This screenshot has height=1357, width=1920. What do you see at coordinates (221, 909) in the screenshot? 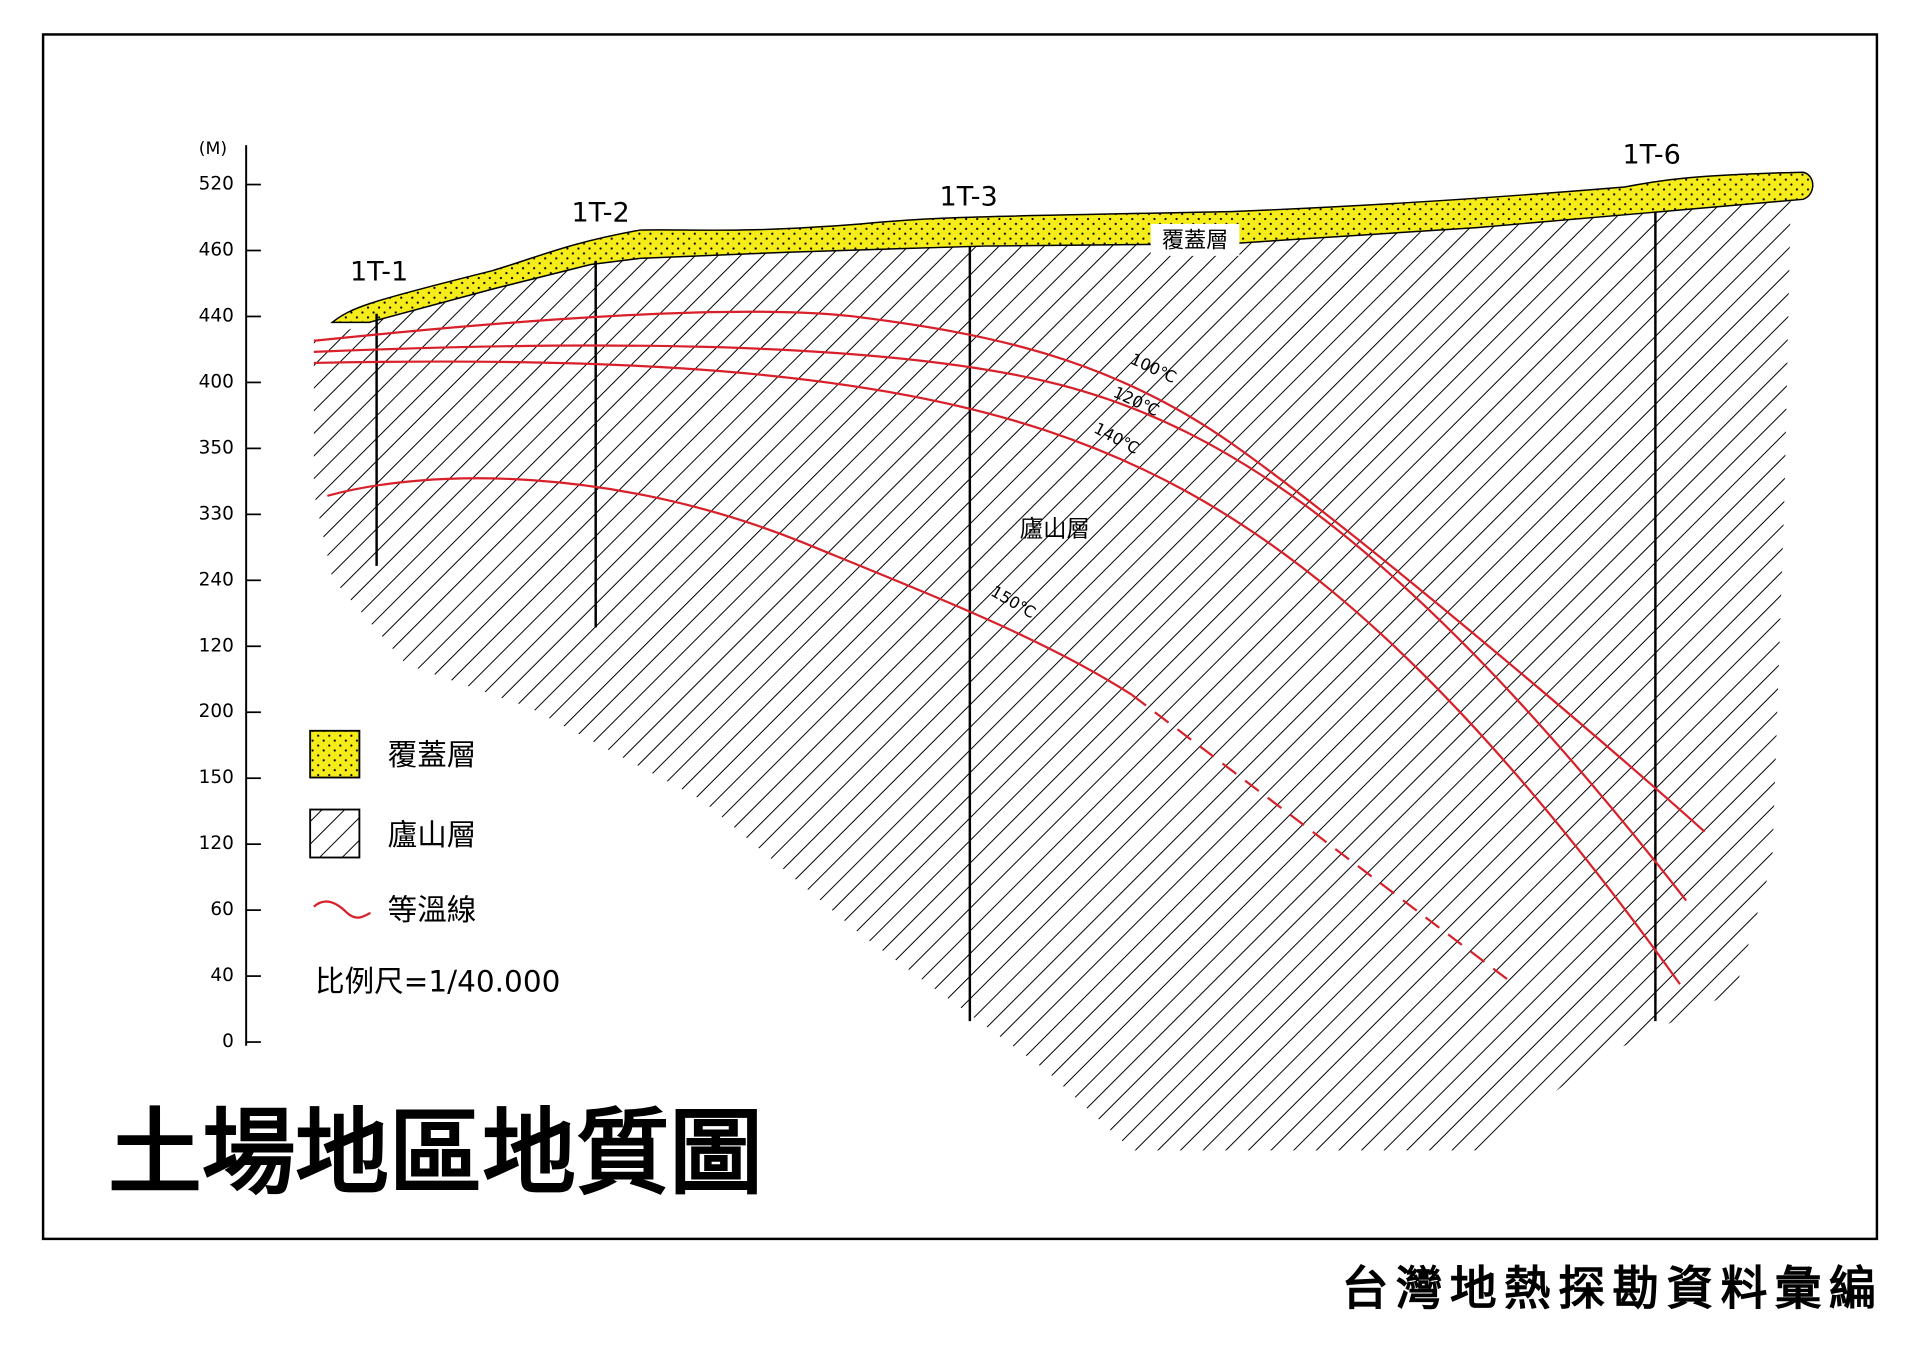
I see `tick-label: 60` at bounding box center [221, 909].